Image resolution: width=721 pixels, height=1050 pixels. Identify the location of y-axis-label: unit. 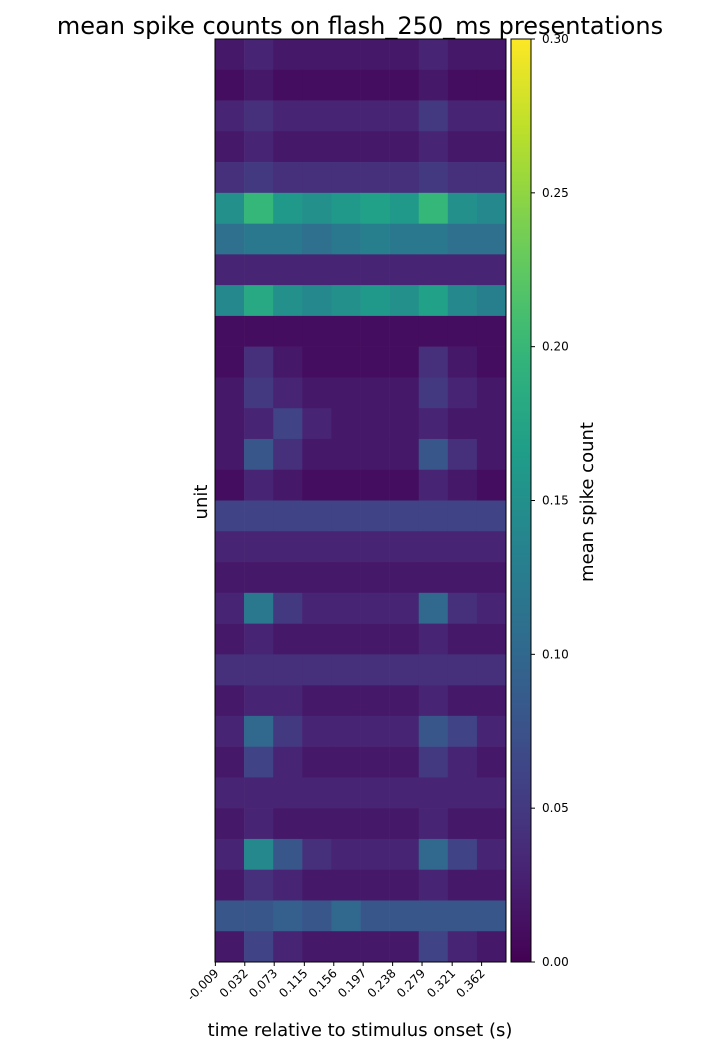
(201, 502).